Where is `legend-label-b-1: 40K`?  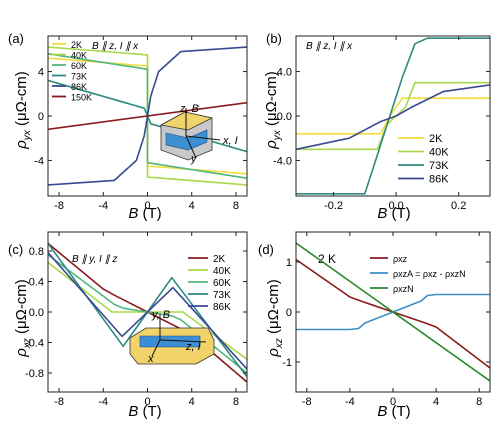
legend-label-b-1: 40K is located at coordinates (439, 153).